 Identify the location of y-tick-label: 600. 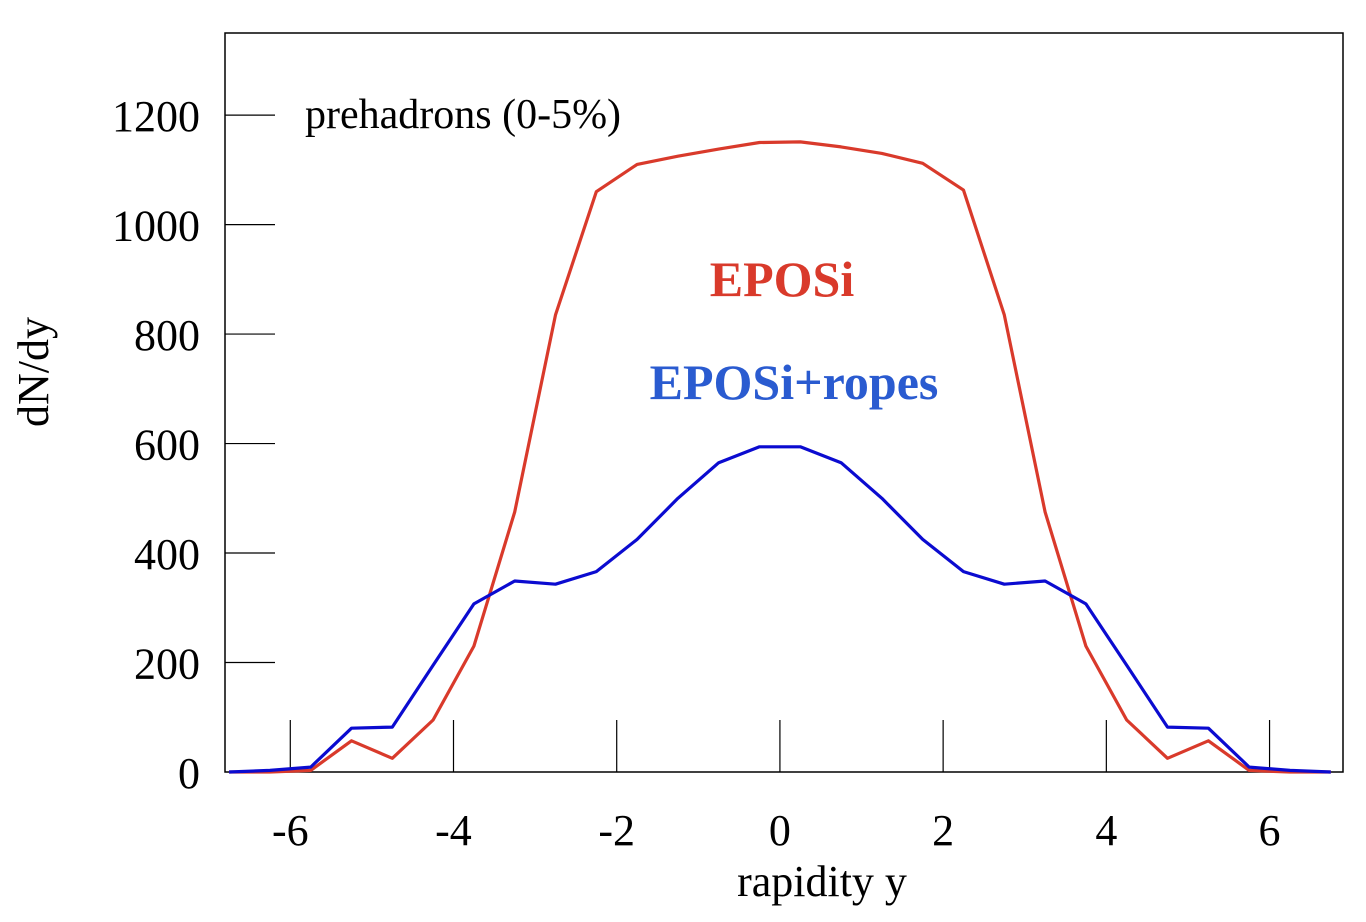
(167, 445).